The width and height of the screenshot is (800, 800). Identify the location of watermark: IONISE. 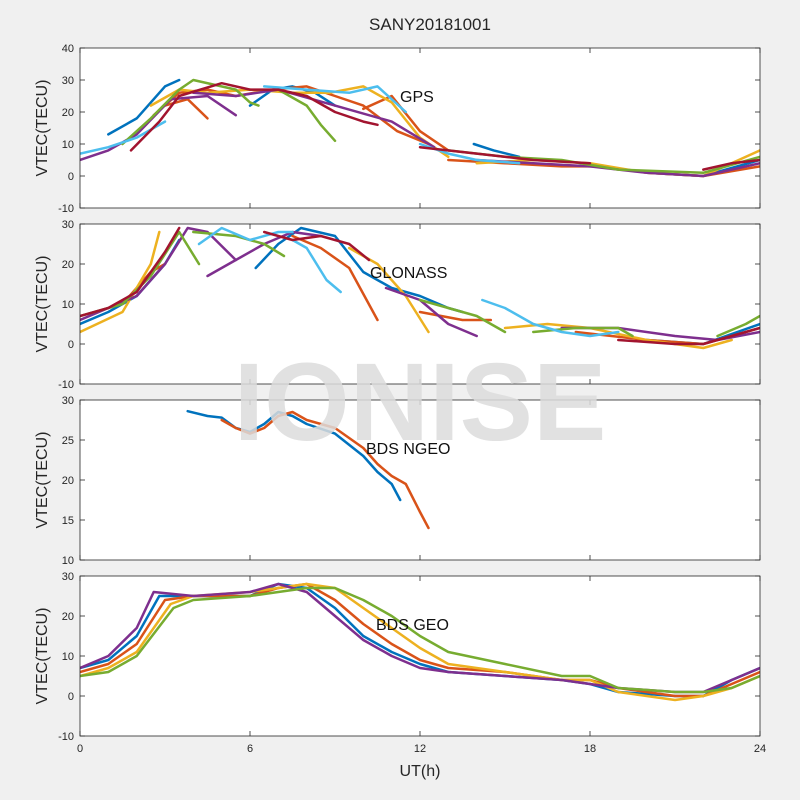
(420, 402).